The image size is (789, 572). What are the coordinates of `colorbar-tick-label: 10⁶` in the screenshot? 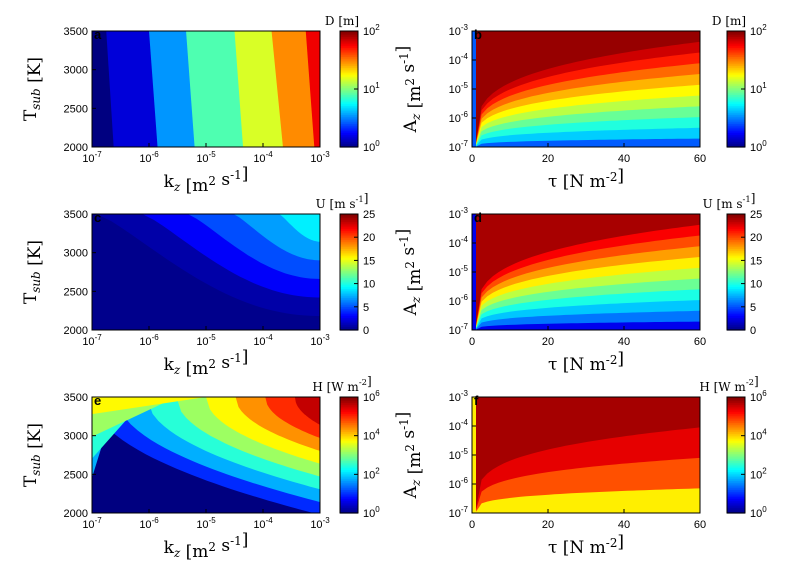 It's located at (371, 396).